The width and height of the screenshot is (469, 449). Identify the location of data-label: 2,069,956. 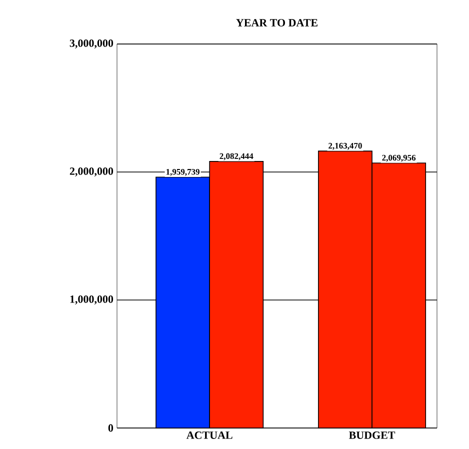
(399, 158).